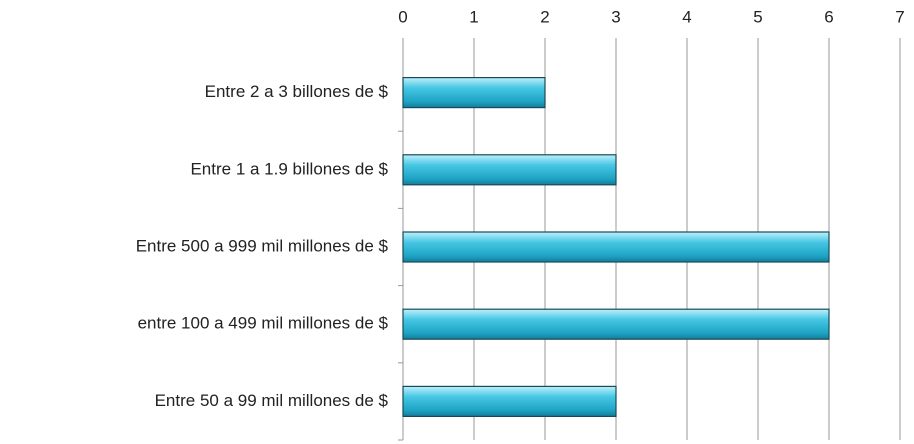 This screenshot has width=914, height=444. I want to click on y-tick-label: Entre 500 a 999 mil millones de $, so click(262, 245).